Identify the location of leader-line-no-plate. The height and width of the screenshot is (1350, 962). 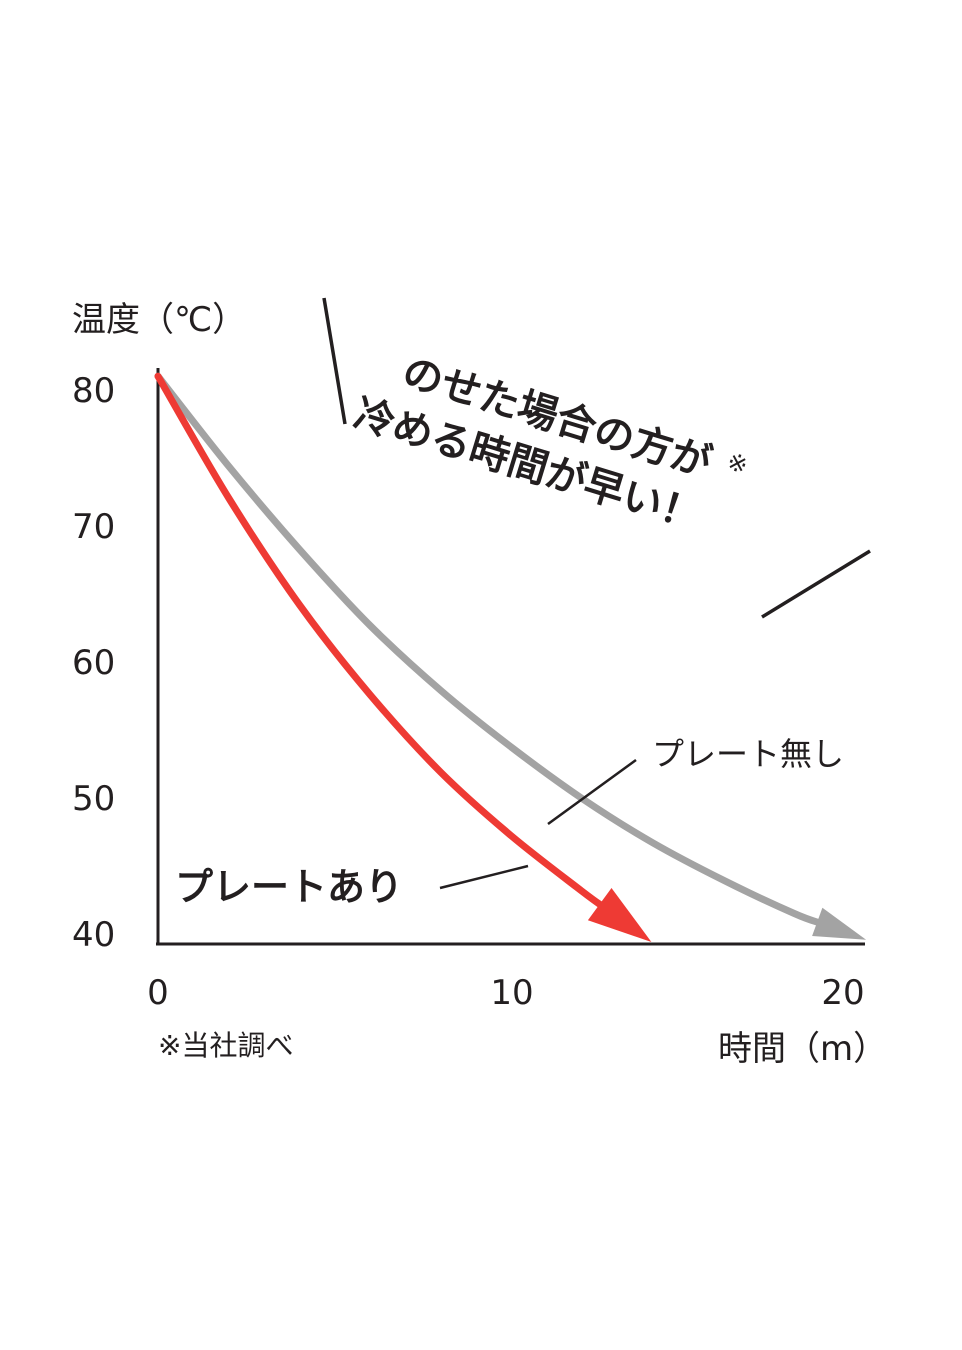
(592, 792).